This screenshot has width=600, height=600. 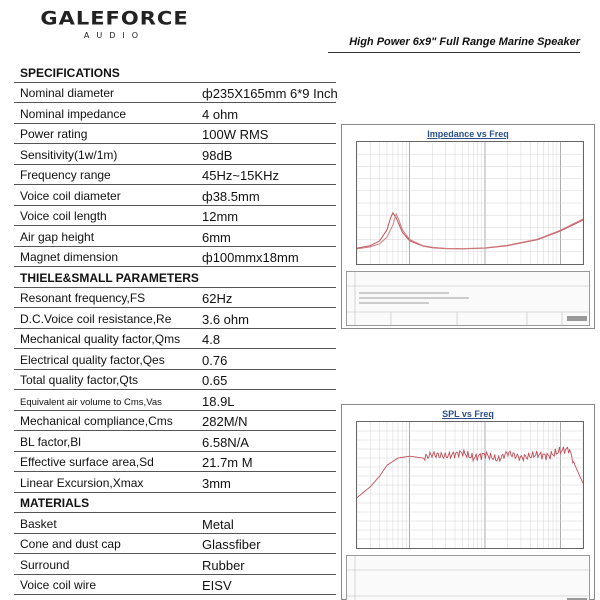 I want to click on spec-value: EISV, so click(x=217, y=585).